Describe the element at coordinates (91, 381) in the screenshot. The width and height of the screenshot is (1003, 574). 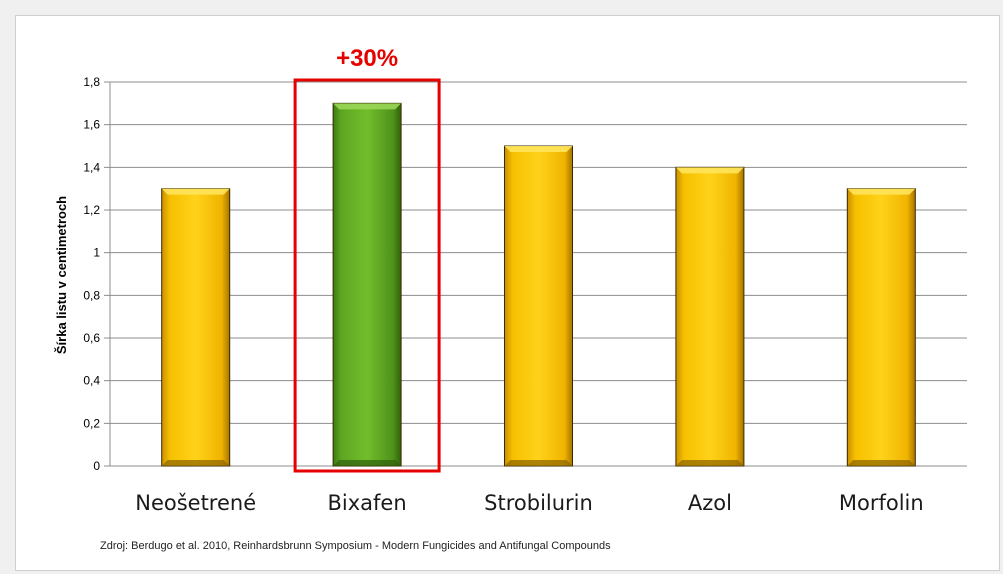
I see `y-tick-label: 0,4` at that location.